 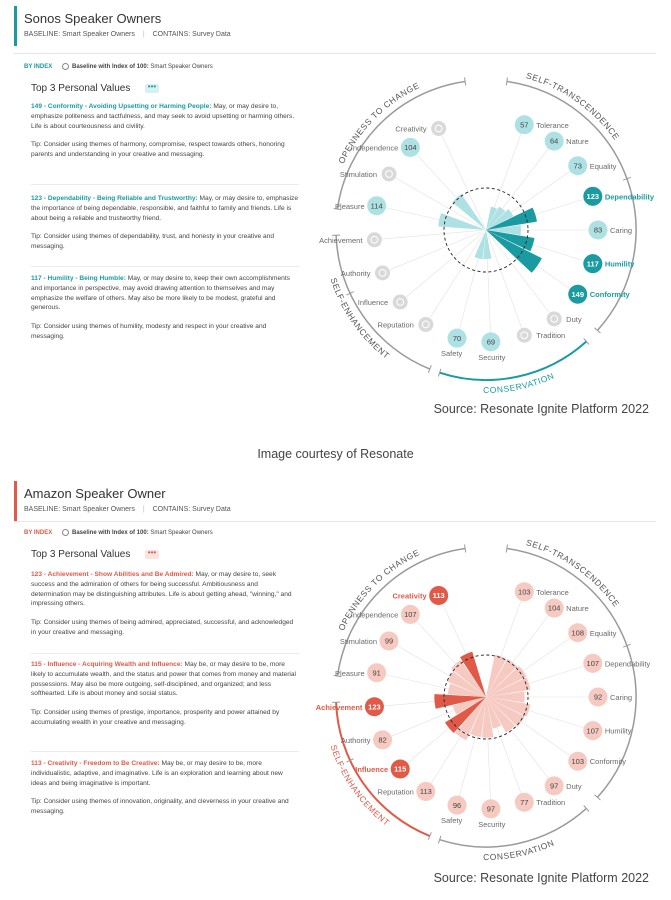 I want to click on self-enhancement-label: SELF-ENHANCEMENT, so click(x=360, y=318).